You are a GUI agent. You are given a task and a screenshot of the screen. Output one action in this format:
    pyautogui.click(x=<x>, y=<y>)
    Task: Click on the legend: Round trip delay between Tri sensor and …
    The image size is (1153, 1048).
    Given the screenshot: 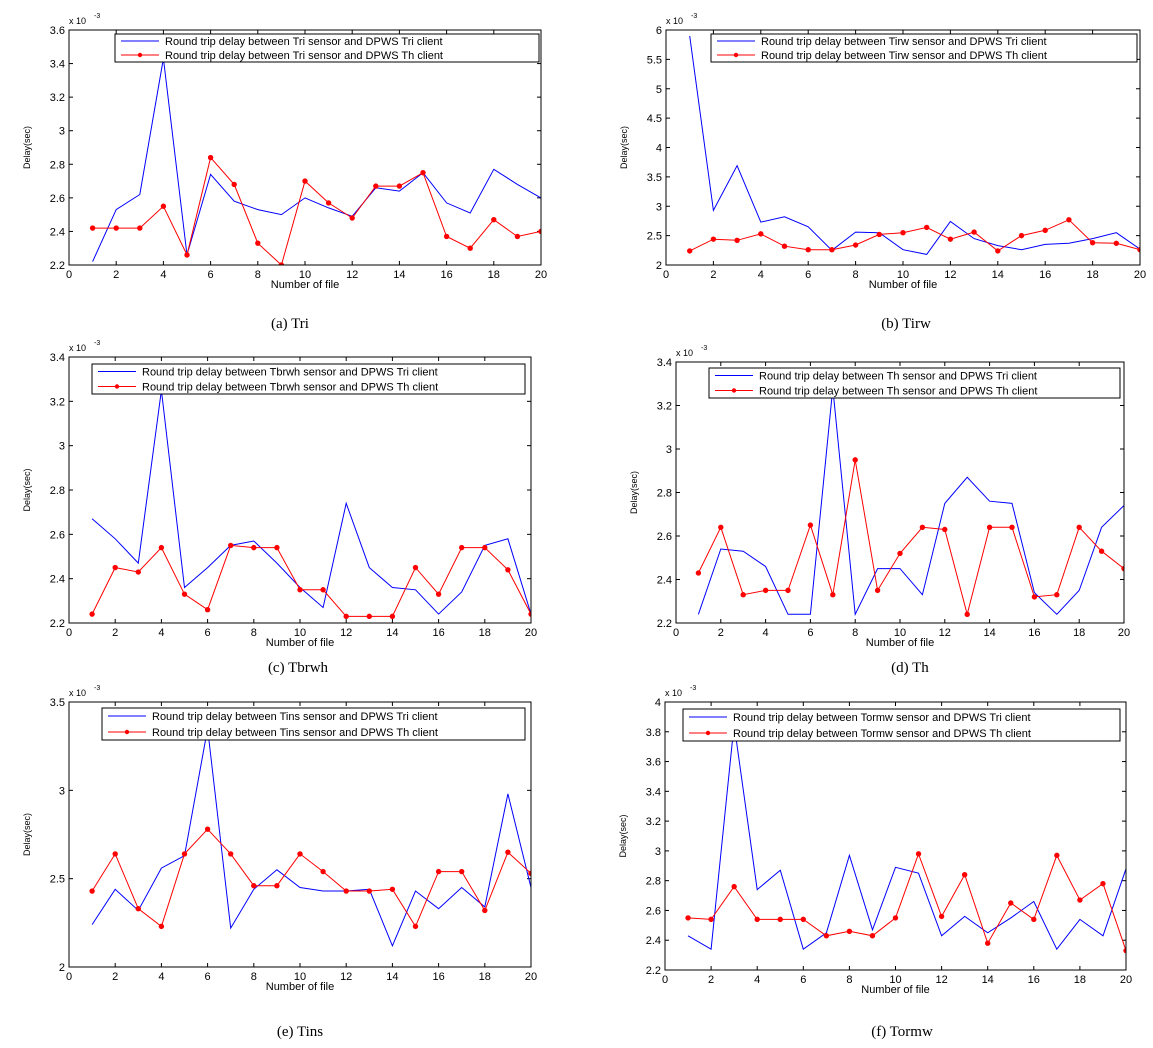 What is the action you would take?
    pyautogui.click(x=327, y=48)
    